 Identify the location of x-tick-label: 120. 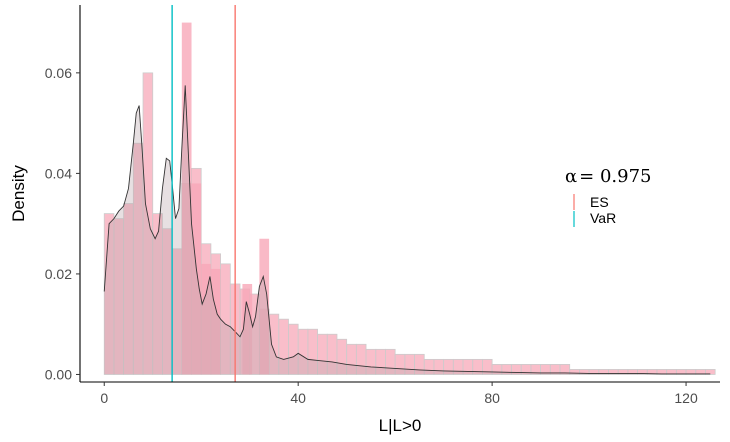
(686, 398).